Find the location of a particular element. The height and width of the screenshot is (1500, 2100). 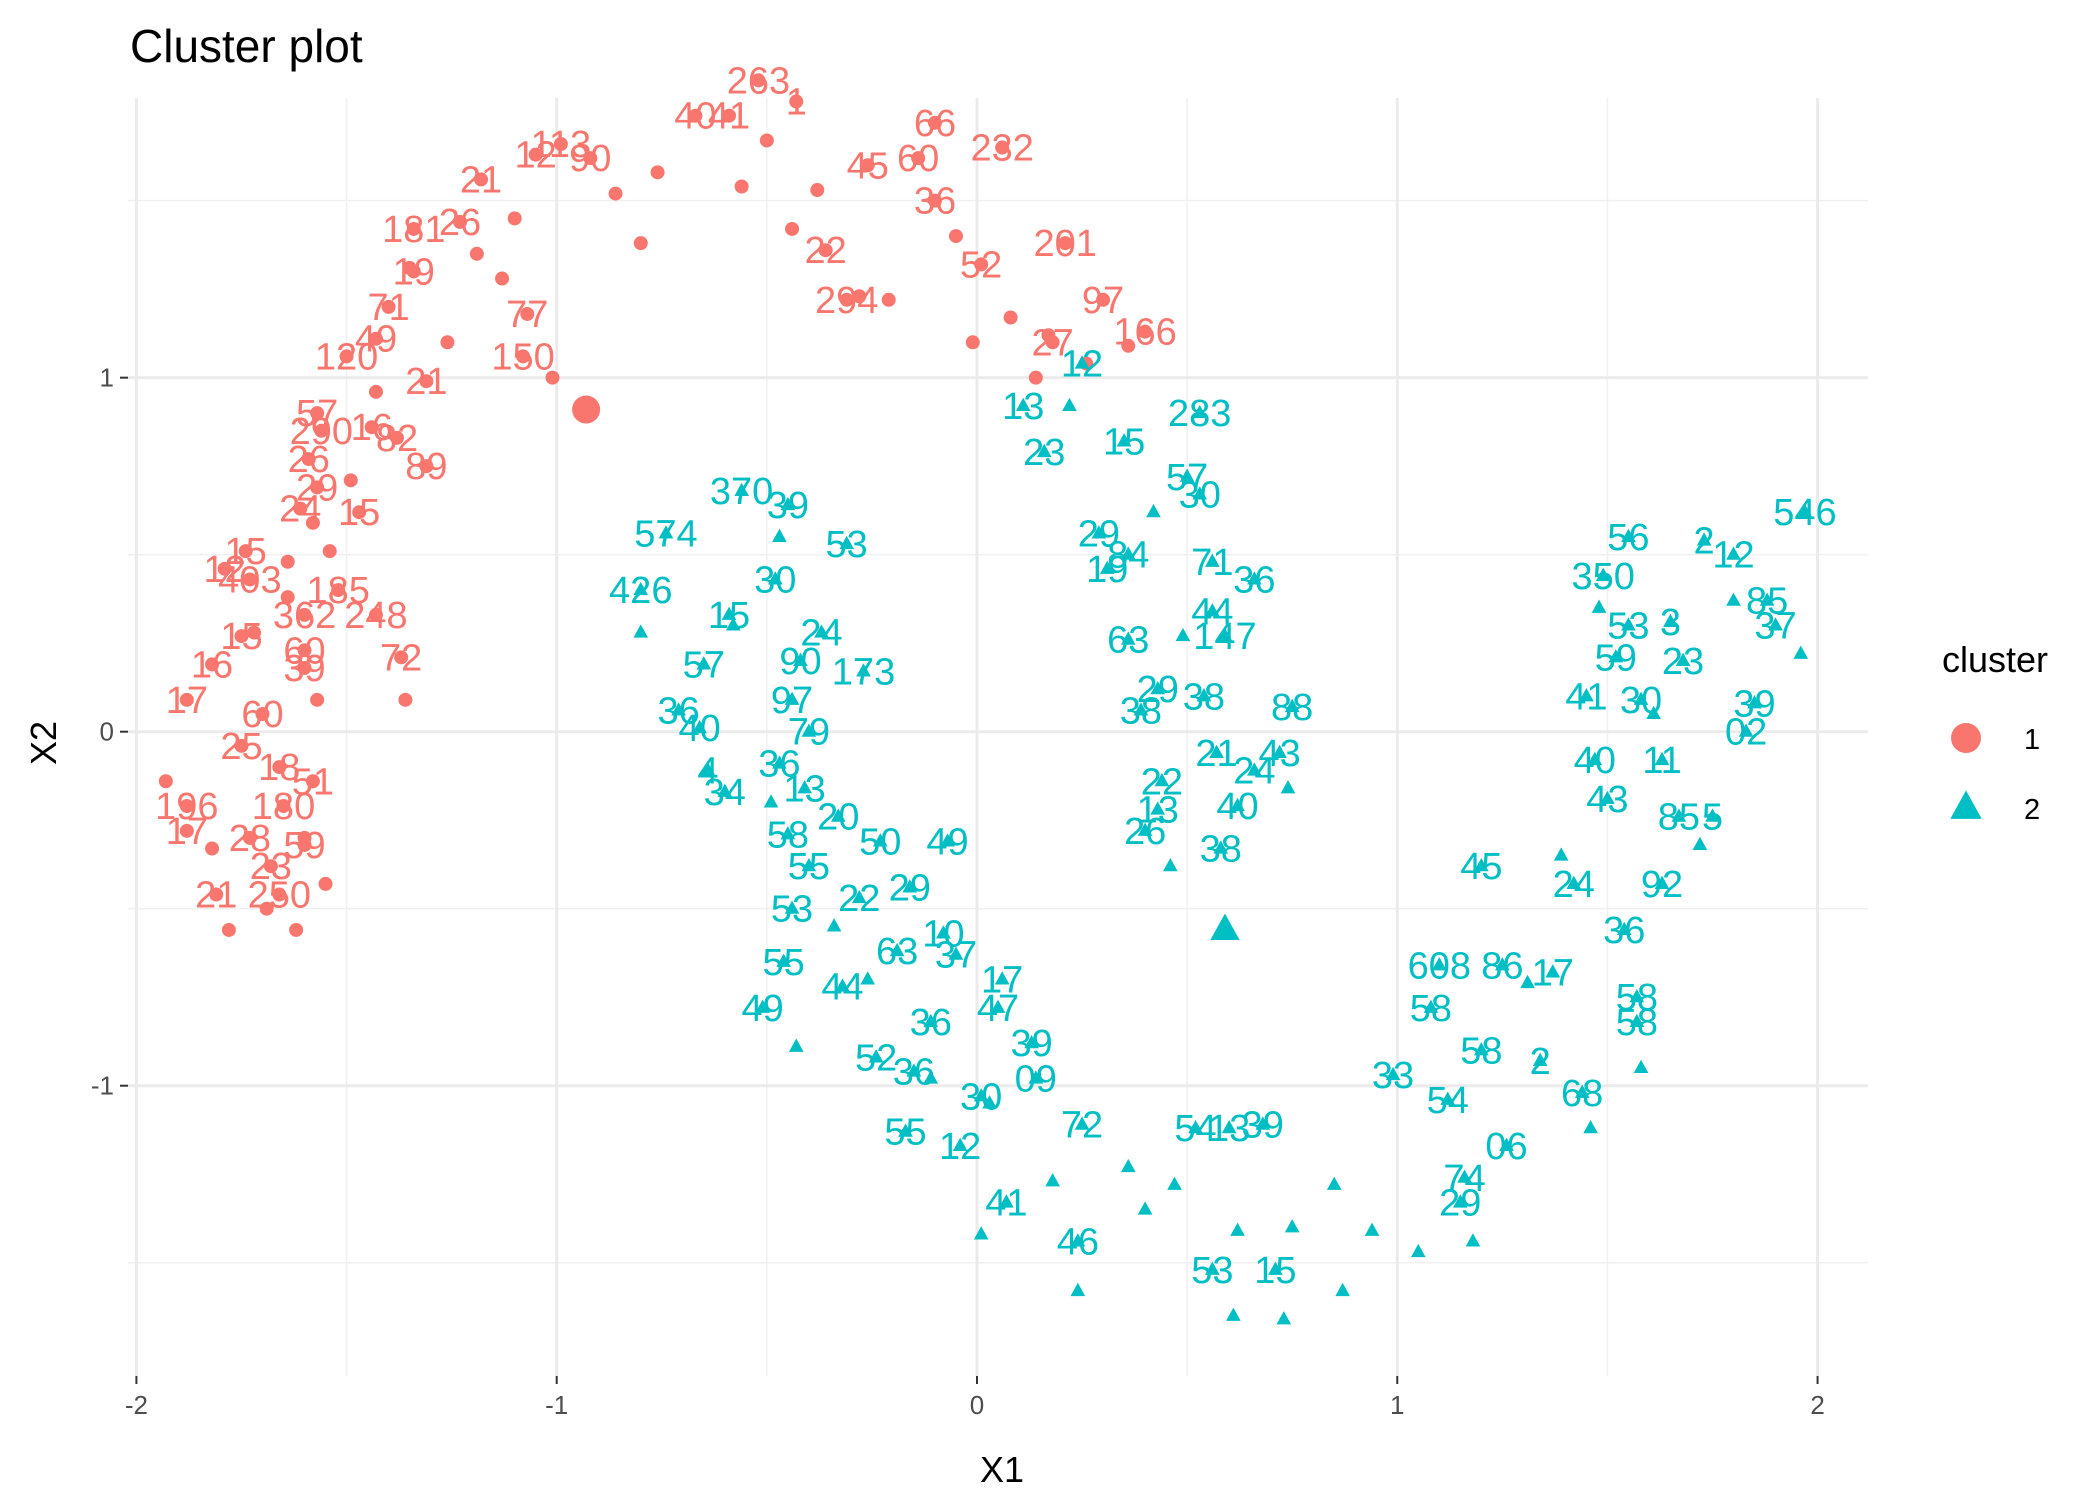

x-tick-label-3: 1 is located at coordinates (1397, 1405).